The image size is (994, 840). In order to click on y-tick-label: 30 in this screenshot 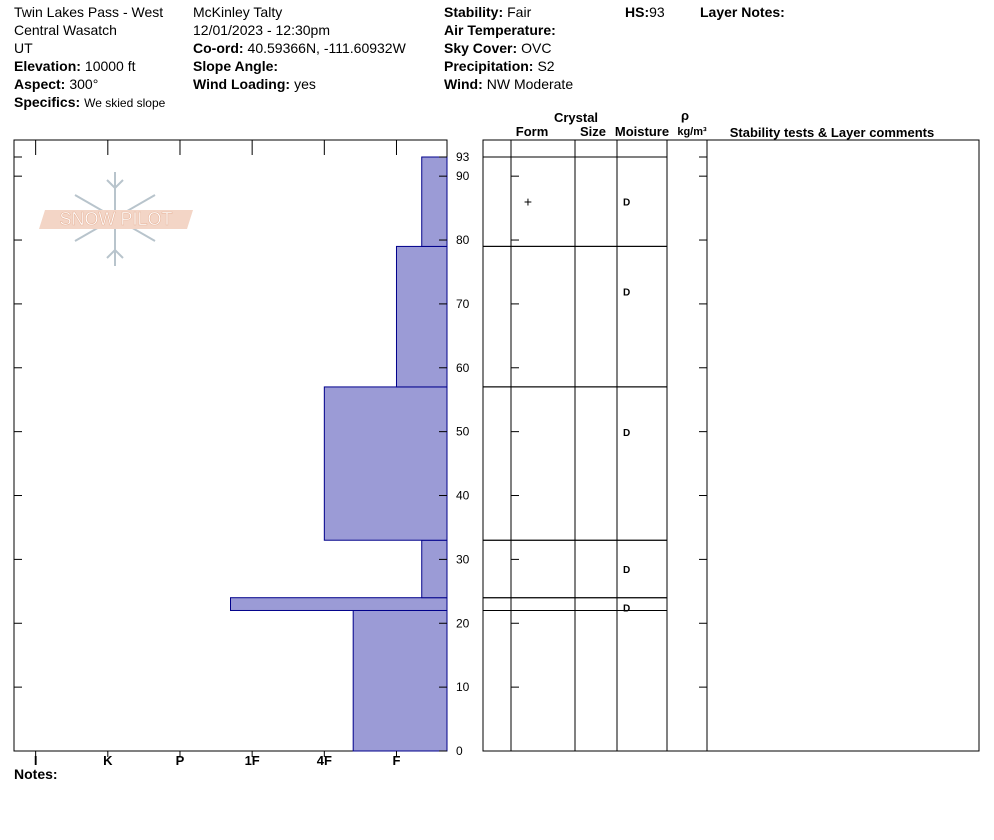, I will do `click(463, 559)`.